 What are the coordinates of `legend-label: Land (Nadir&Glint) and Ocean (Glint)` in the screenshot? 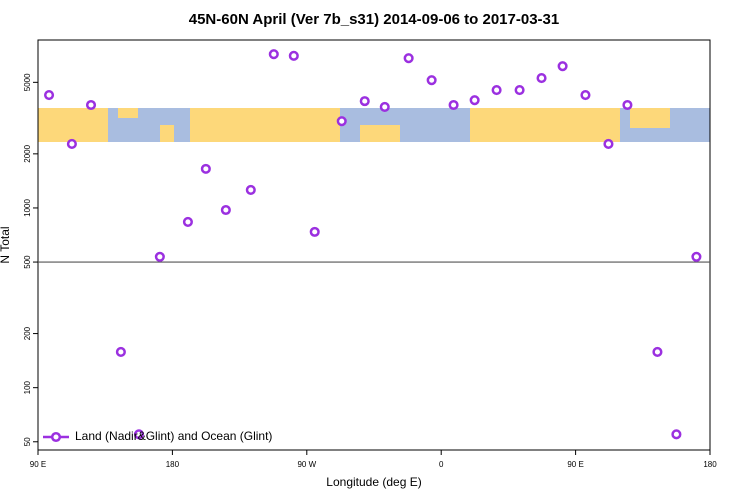 It's located at (173, 436).